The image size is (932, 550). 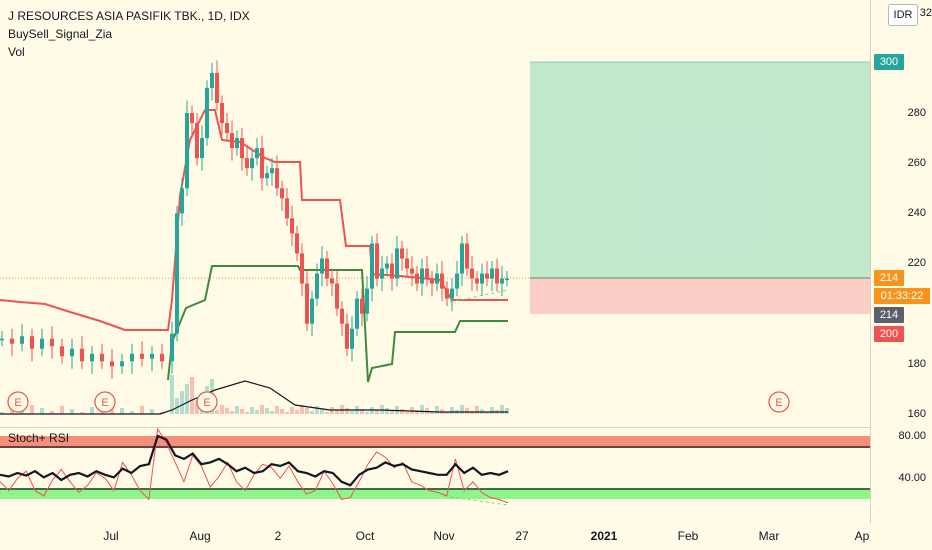 What do you see at coordinates (16, 52) in the screenshot?
I see `indicator-volume-label: Vol` at bounding box center [16, 52].